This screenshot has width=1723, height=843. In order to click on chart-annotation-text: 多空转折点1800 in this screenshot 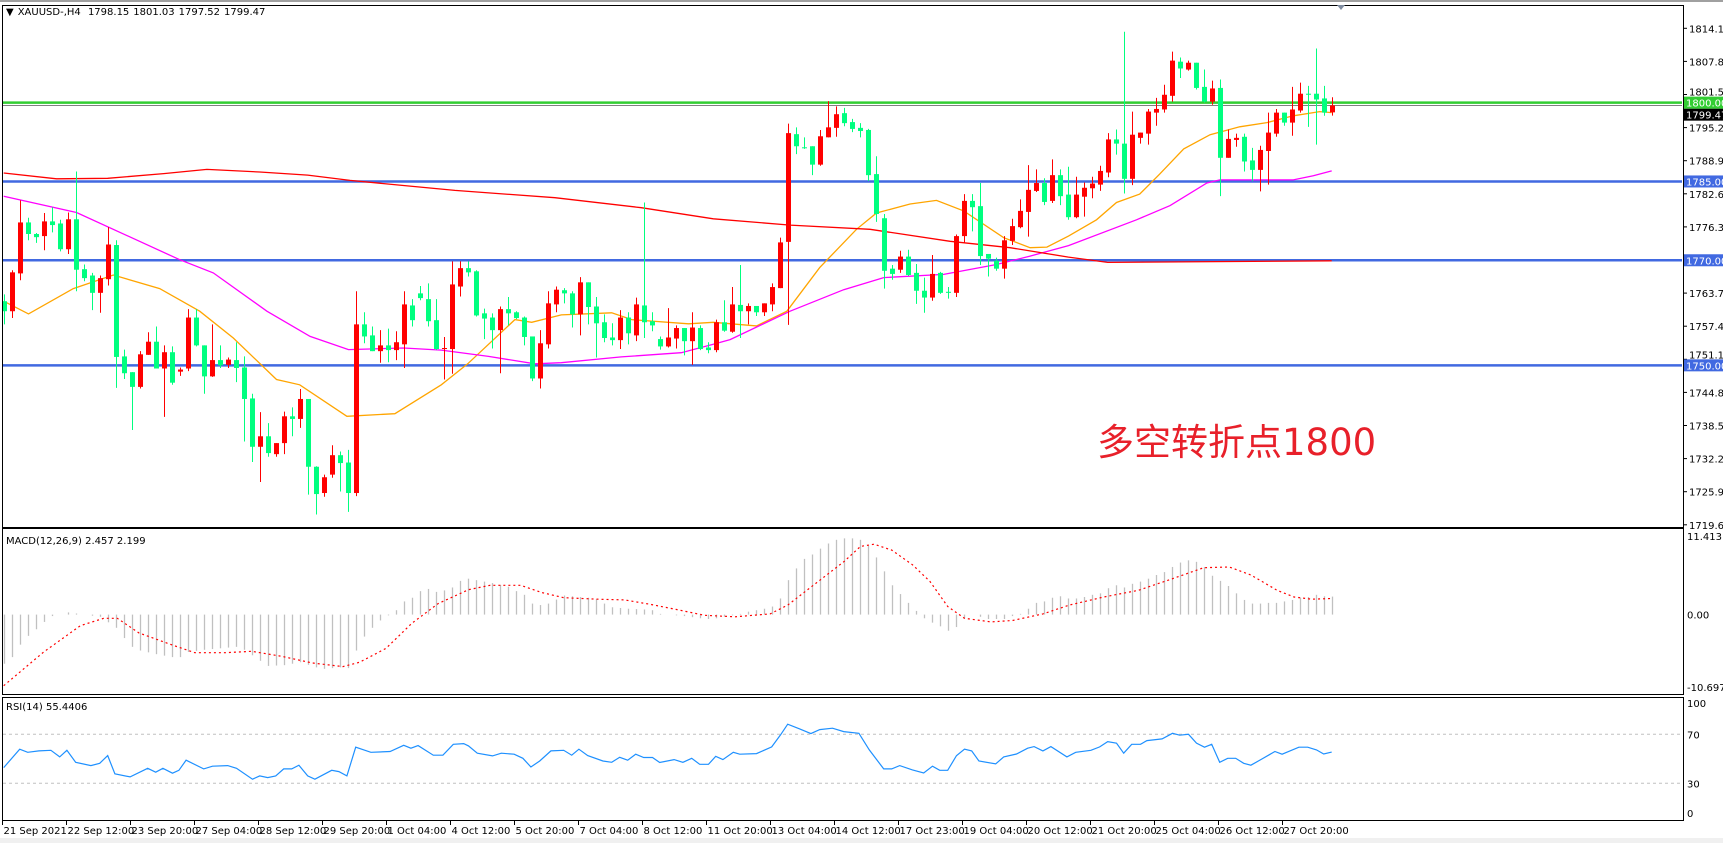, I will do `click(1237, 442)`.